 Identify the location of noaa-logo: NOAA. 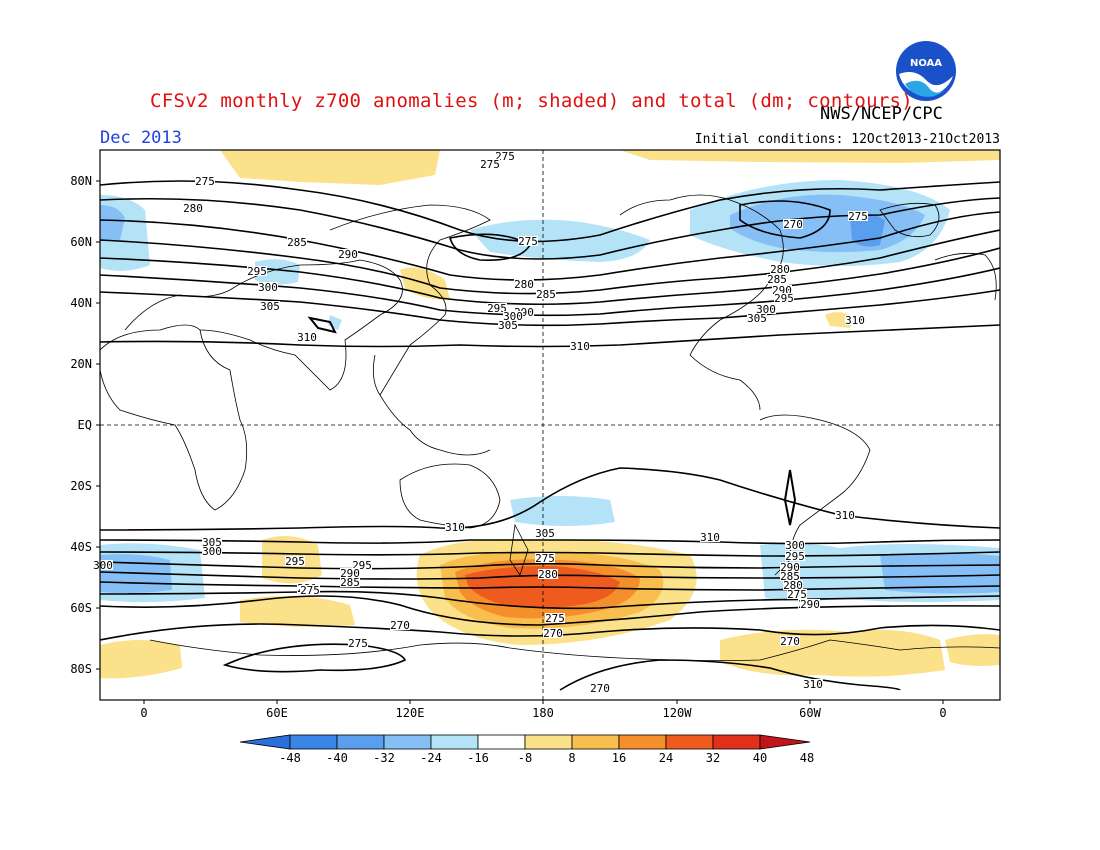
(926, 71).